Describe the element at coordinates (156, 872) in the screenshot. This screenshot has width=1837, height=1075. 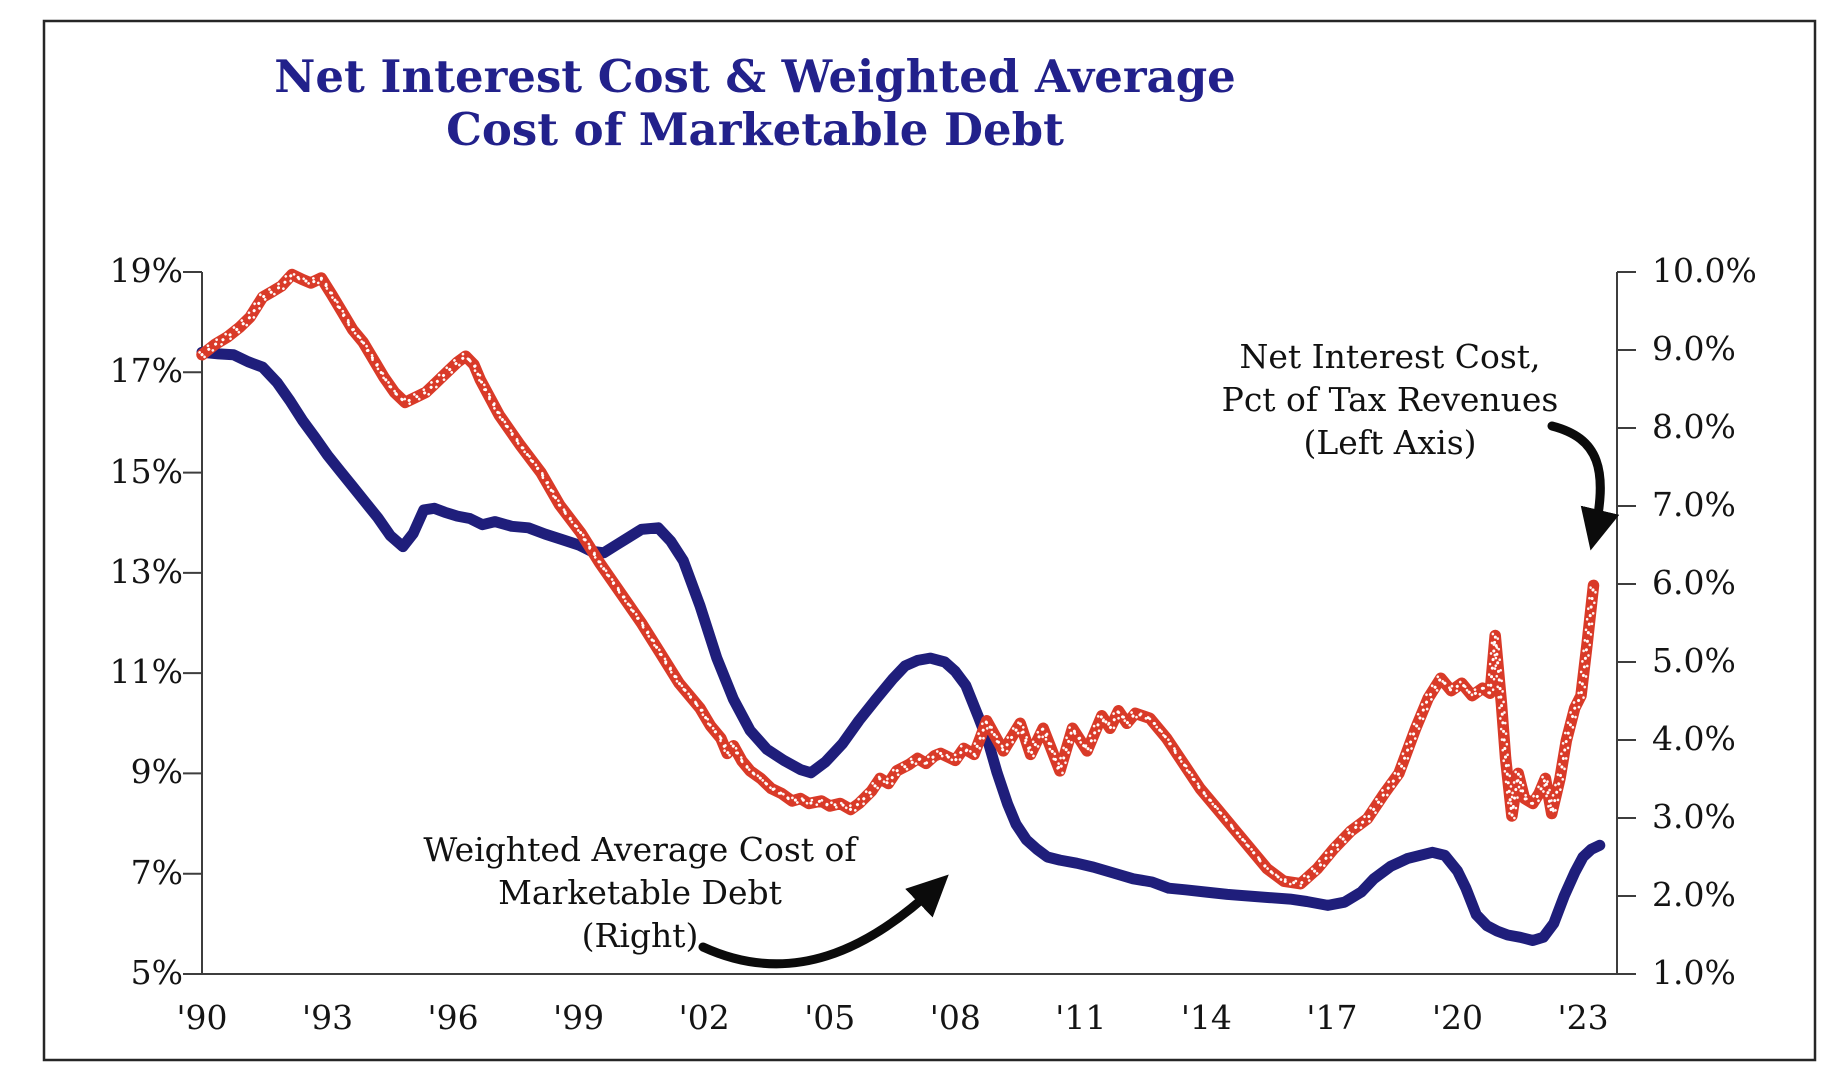
I see `left-axis-tick-label: 7%` at that location.